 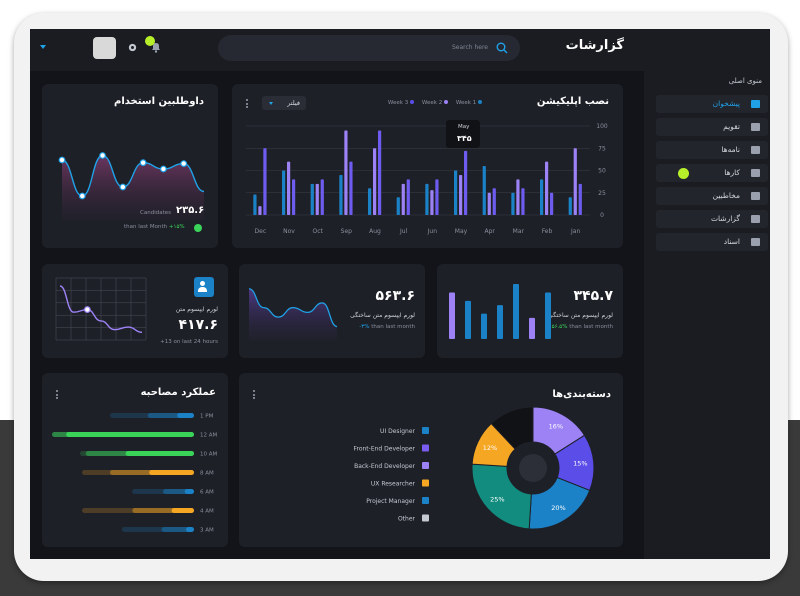 What do you see at coordinates (284, 103) in the screenshot?
I see `filter-dropdown: فیلتر` at bounding box center [284, 103].